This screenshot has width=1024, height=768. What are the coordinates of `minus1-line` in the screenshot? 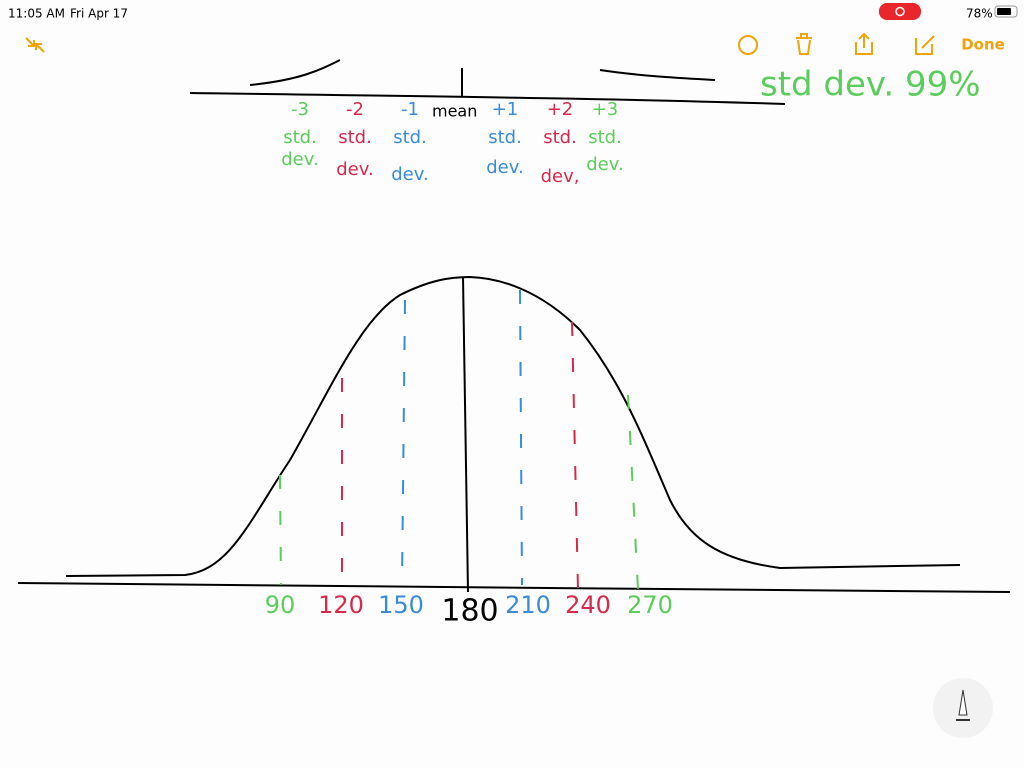 It's located at (403, 442).